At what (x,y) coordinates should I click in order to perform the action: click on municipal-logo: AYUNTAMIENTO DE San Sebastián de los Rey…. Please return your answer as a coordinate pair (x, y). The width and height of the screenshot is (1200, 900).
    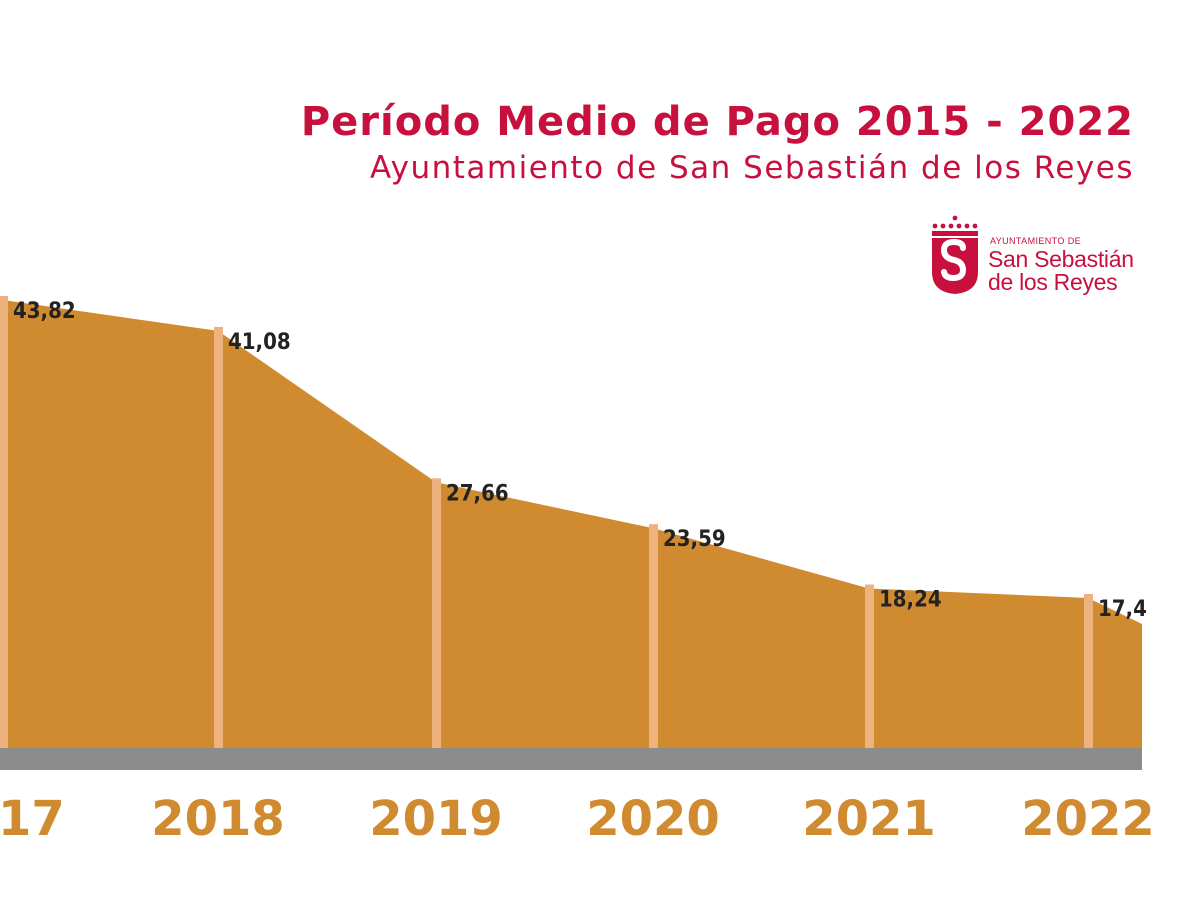
    Looking at the image, I should click on (1040, 256).